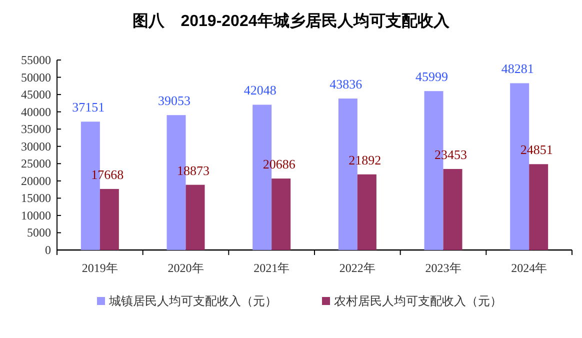 This screenshot has height=338, width=582. I want to click on x-tick-label: 2021年, so click(272, 268).